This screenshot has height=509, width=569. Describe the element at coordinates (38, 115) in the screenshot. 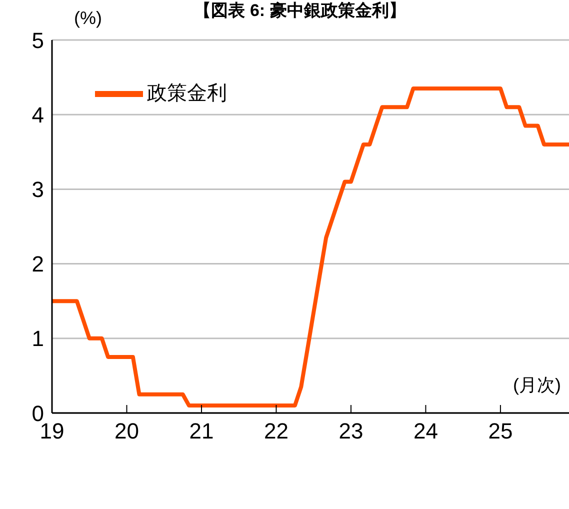

I see `y-tick-label: 4` at that location.